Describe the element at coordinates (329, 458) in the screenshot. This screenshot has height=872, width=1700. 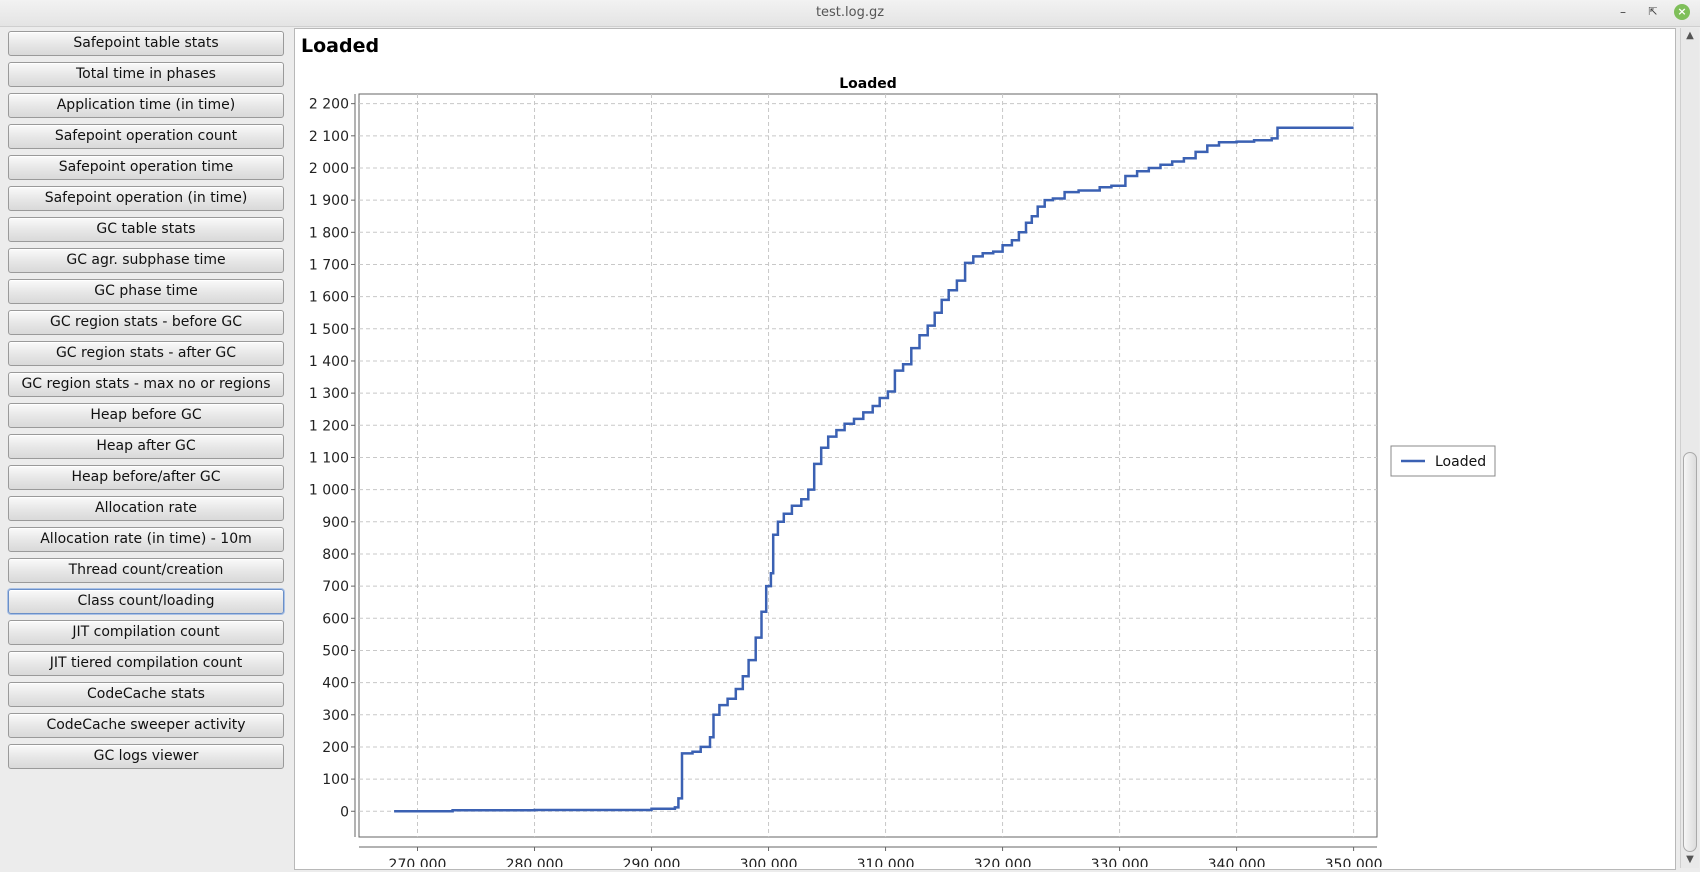
I see `y-tick-label: 1 100` at that location.